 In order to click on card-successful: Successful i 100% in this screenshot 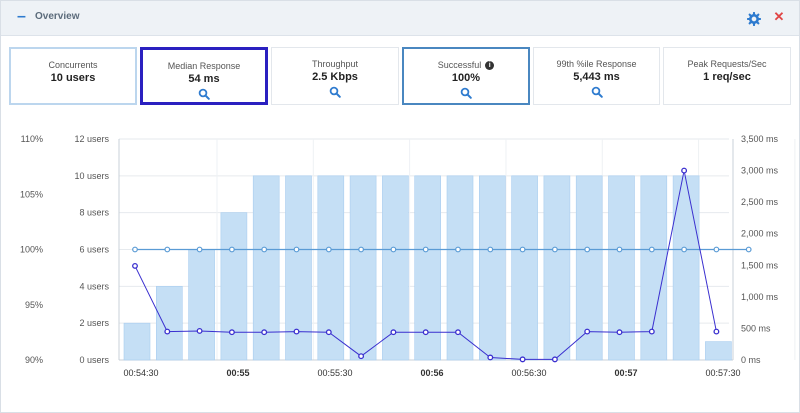, I will do `click(466, 76)`.